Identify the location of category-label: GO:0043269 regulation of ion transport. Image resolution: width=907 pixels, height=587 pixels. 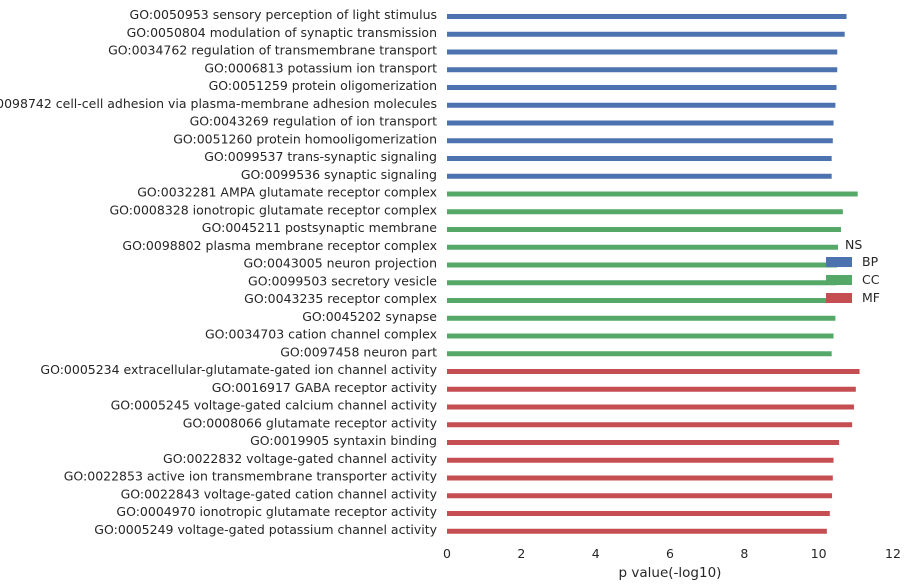
(314, 121).